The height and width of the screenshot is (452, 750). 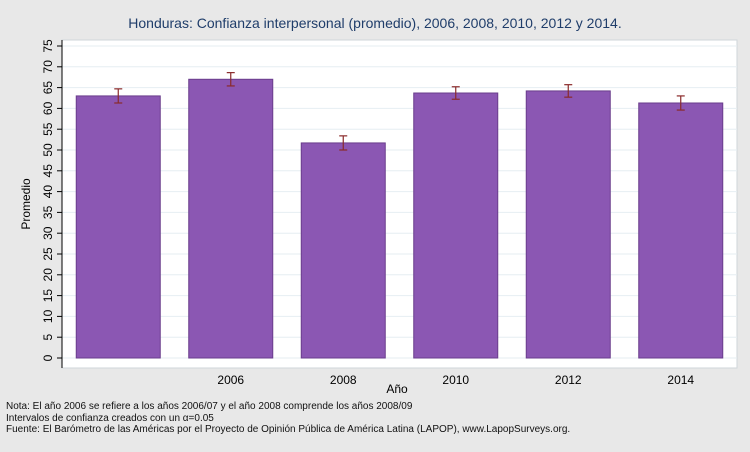 What do you see at coordinates (48, 275) in the screenshot?
I see `y-tick-label: 20` at bounding box center [48, 275].